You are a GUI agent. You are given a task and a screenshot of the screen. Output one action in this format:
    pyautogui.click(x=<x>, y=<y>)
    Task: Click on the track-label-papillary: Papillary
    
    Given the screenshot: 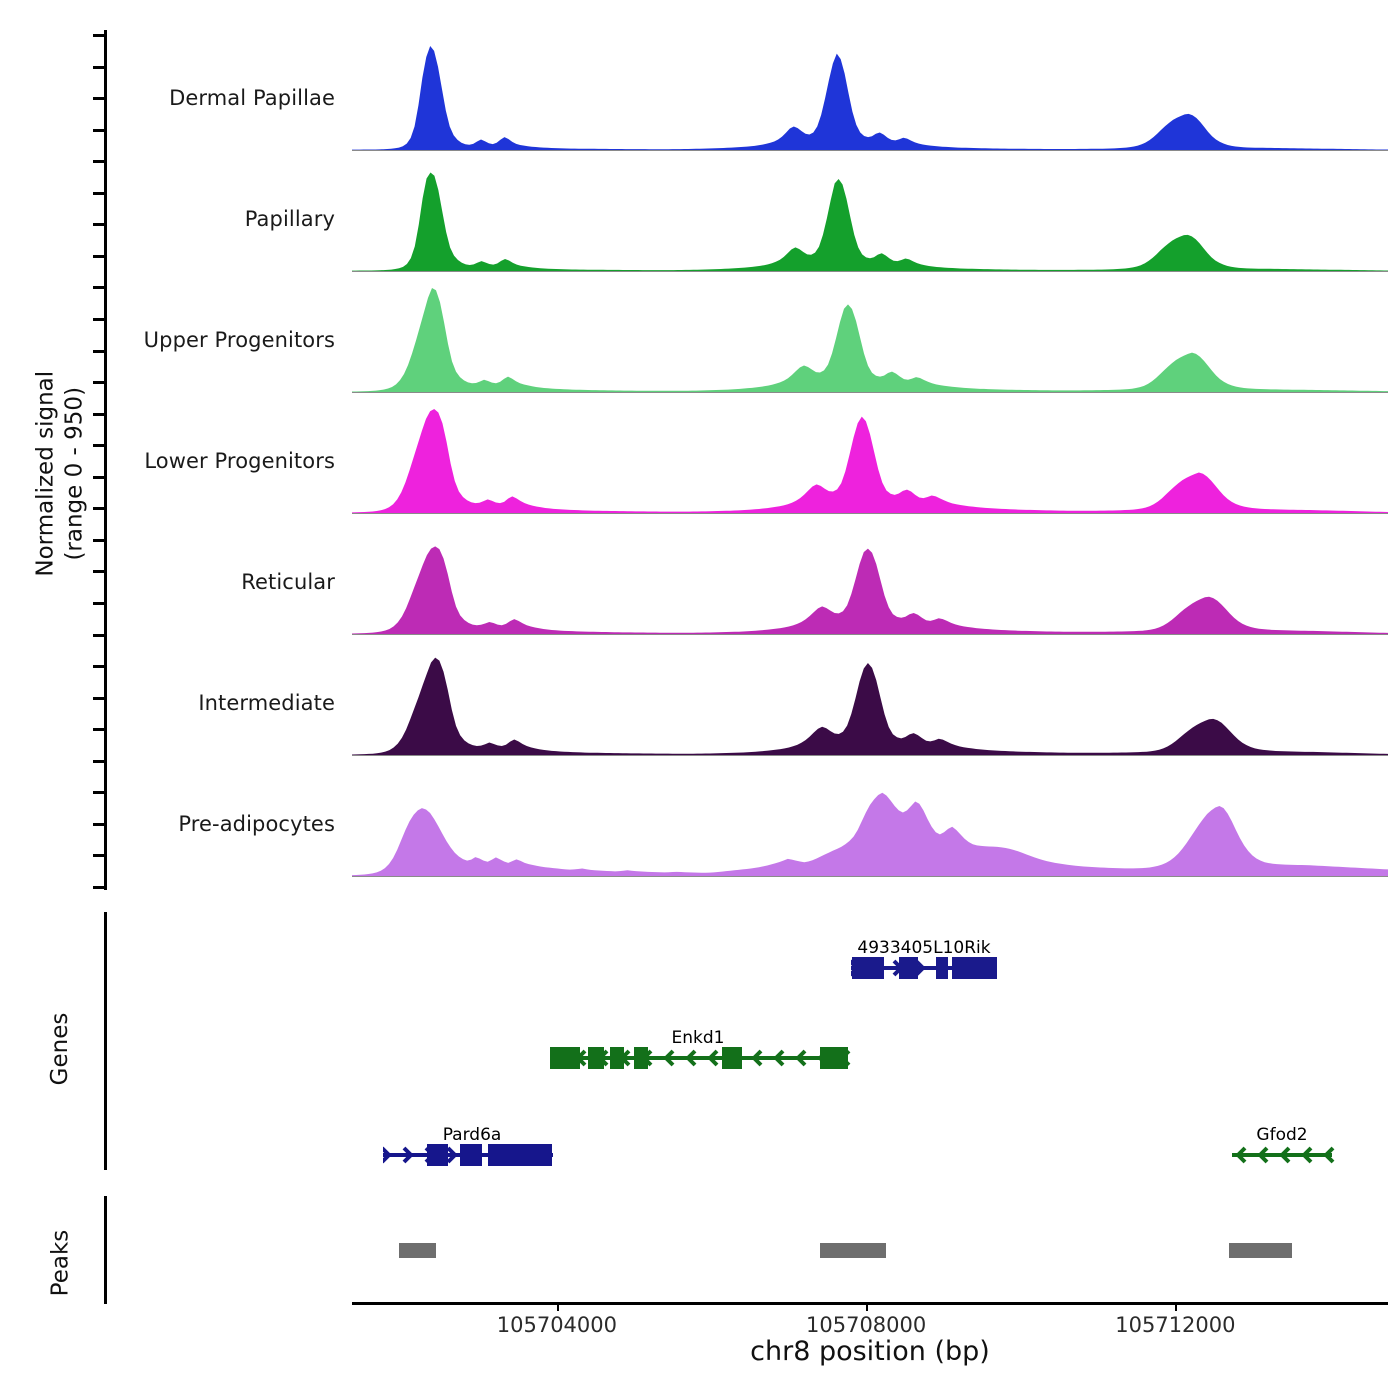 What is the action you would take?
    pyautogui.click(x=289, y=219)
    